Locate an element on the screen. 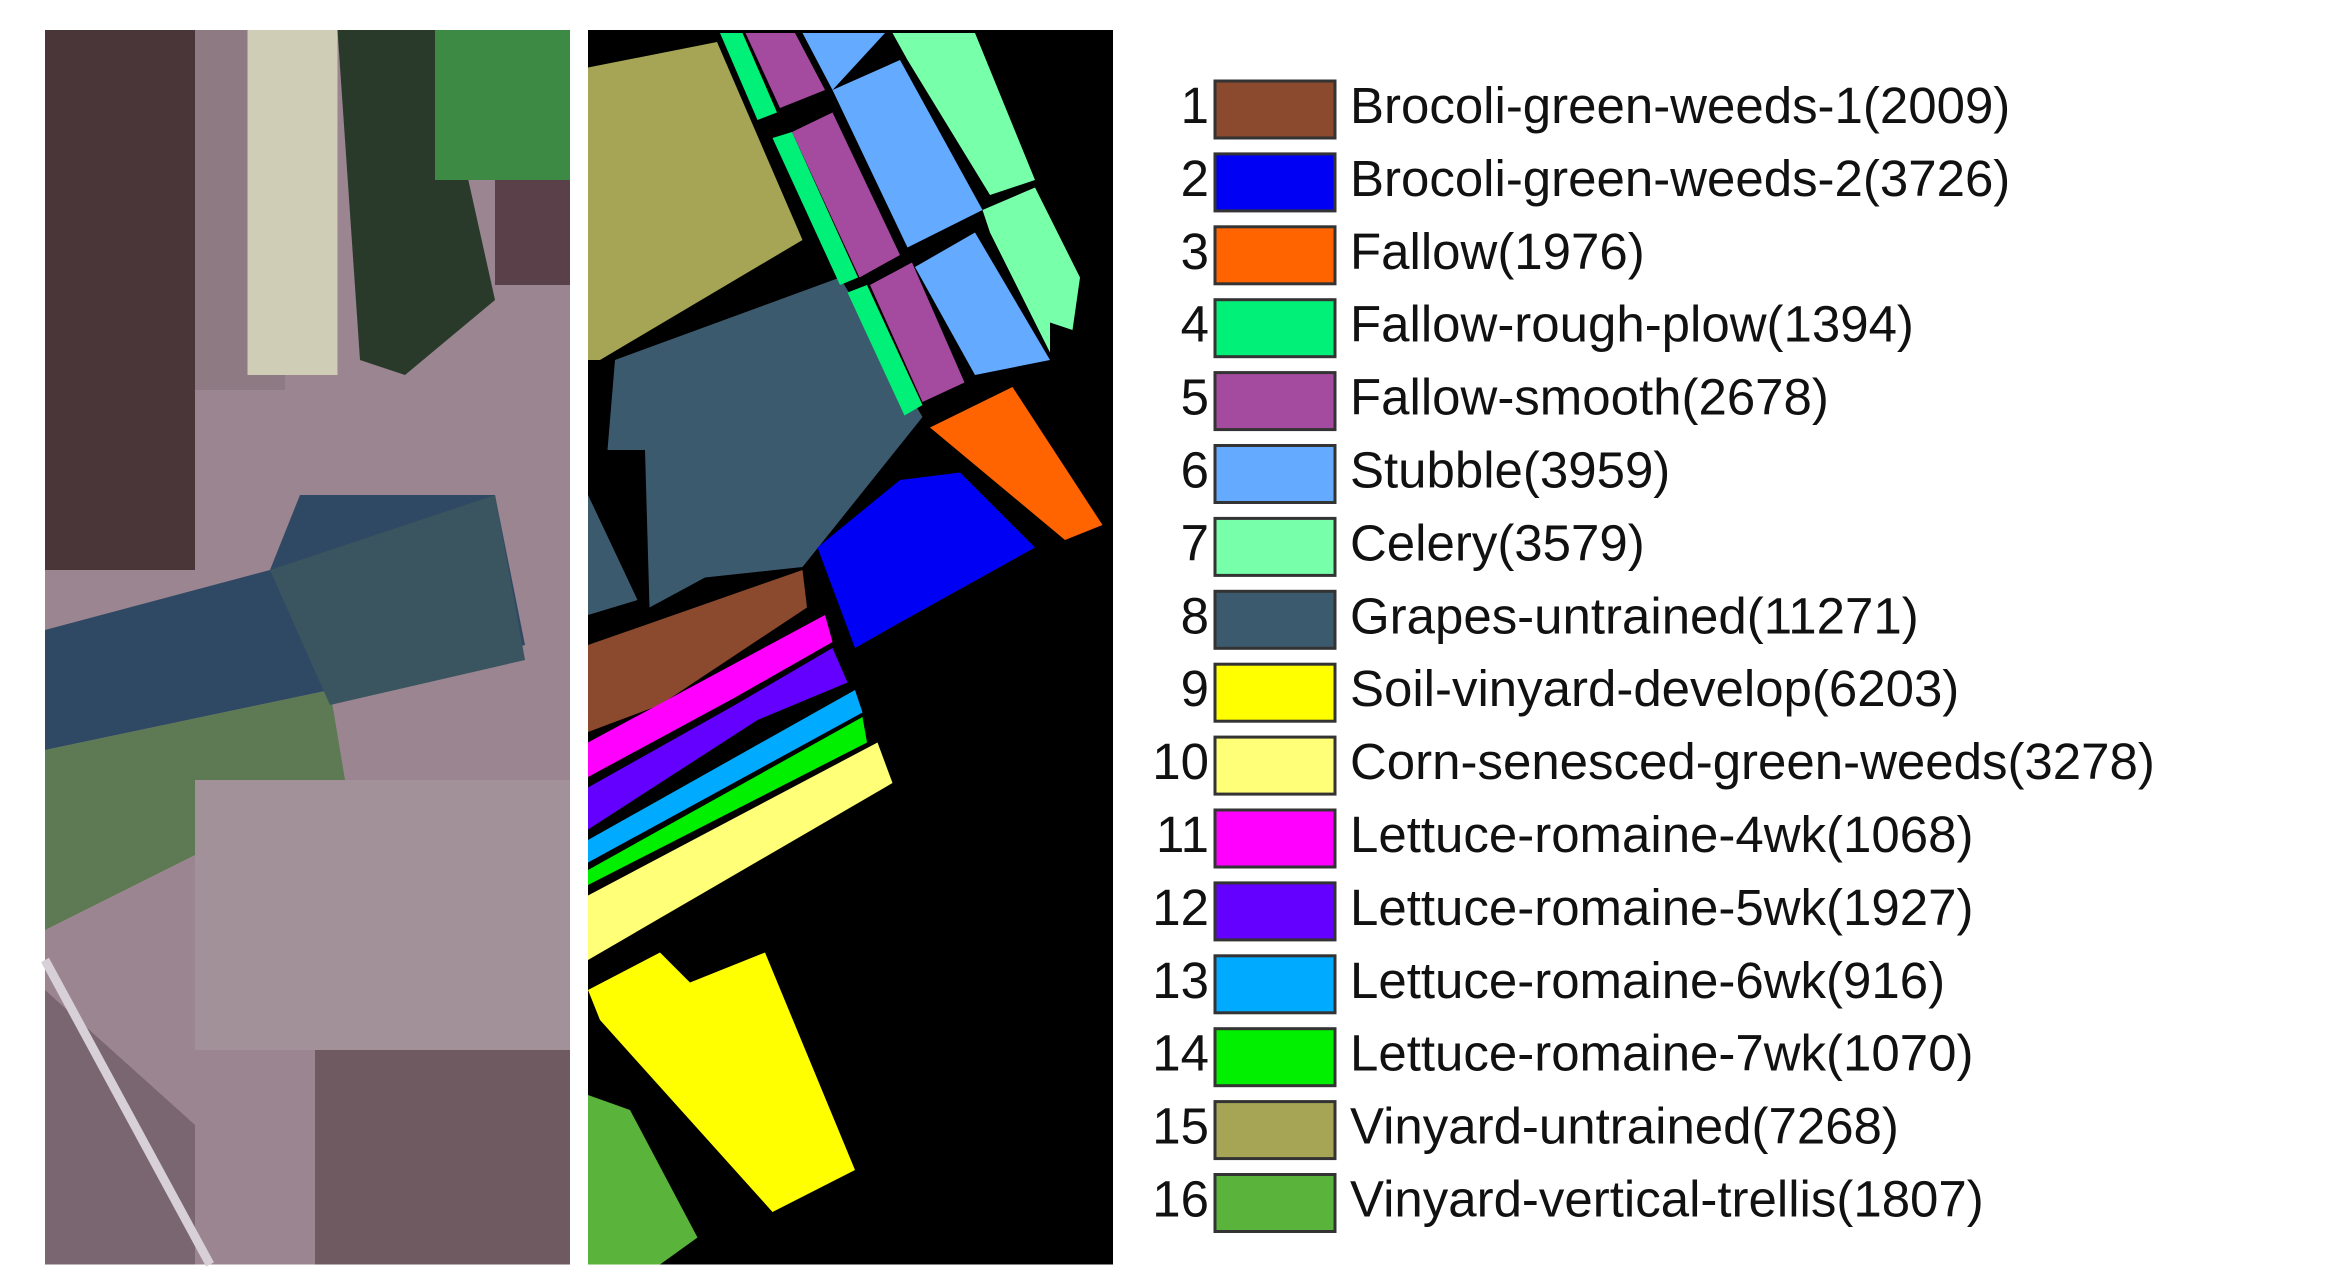 The image size is (2325, 1288). legend-label: Corn-senesced-green-weeds(3278) is located at coordinates (1752, 761).